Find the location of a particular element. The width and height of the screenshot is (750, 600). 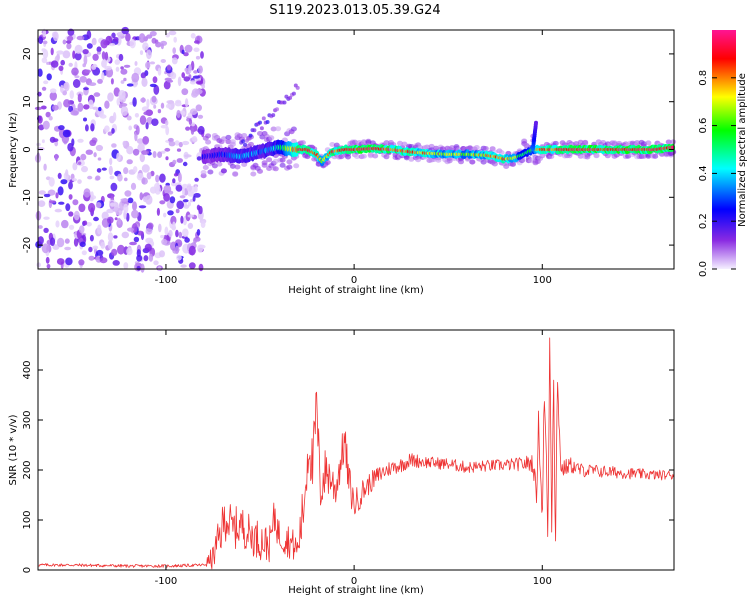

x-tick-label: 0 is located at coordinates (354, 280).